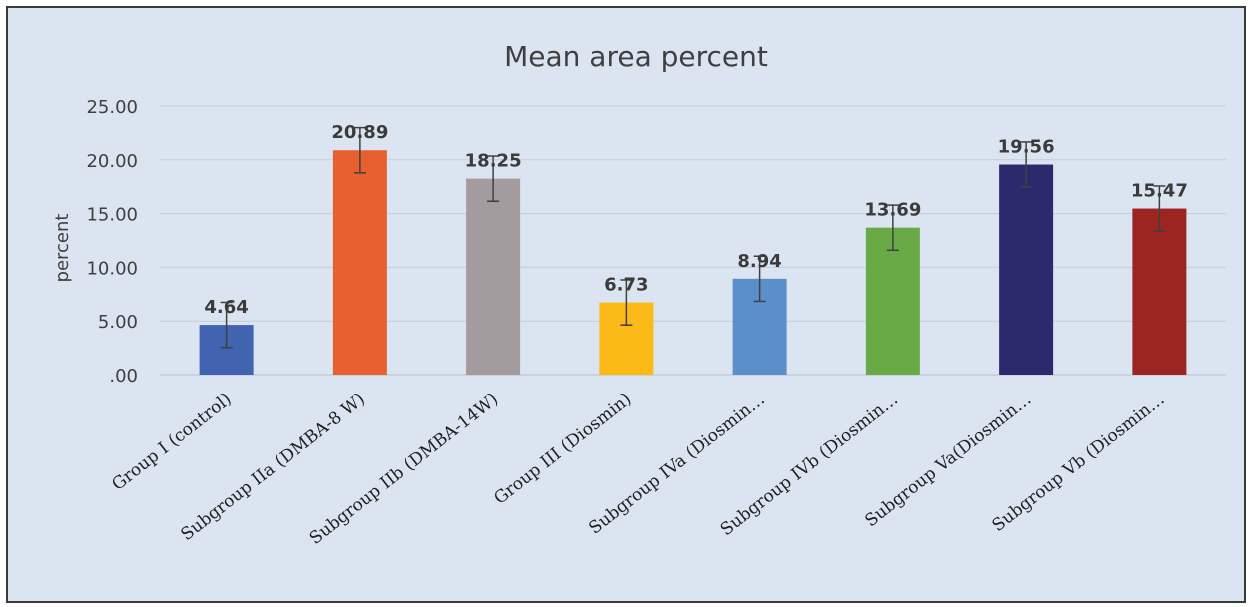 This screenshot has width=1252, height=607. What do you see at coordinates (562, 449) in the screenshot?
I see `x-tick-label: Group III (Diosmin)` at bounding box center [562, 449].